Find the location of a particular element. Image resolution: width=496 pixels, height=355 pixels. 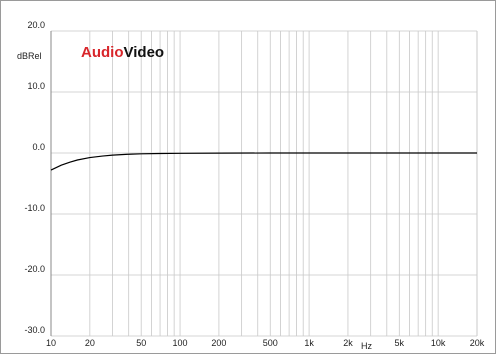

audiovideo-logo: AudioVideo is located at coordinates (122, 52).